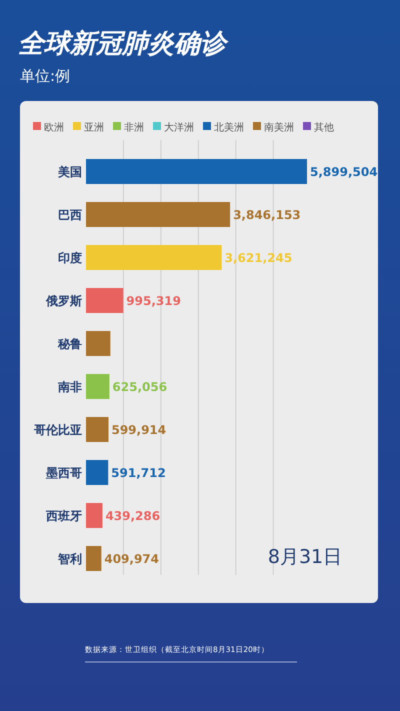  What do you see at coordinates (45, 76) in the screenshot?
I see `chart-subtitle: 单位:例` at bounding box center [45, 76].